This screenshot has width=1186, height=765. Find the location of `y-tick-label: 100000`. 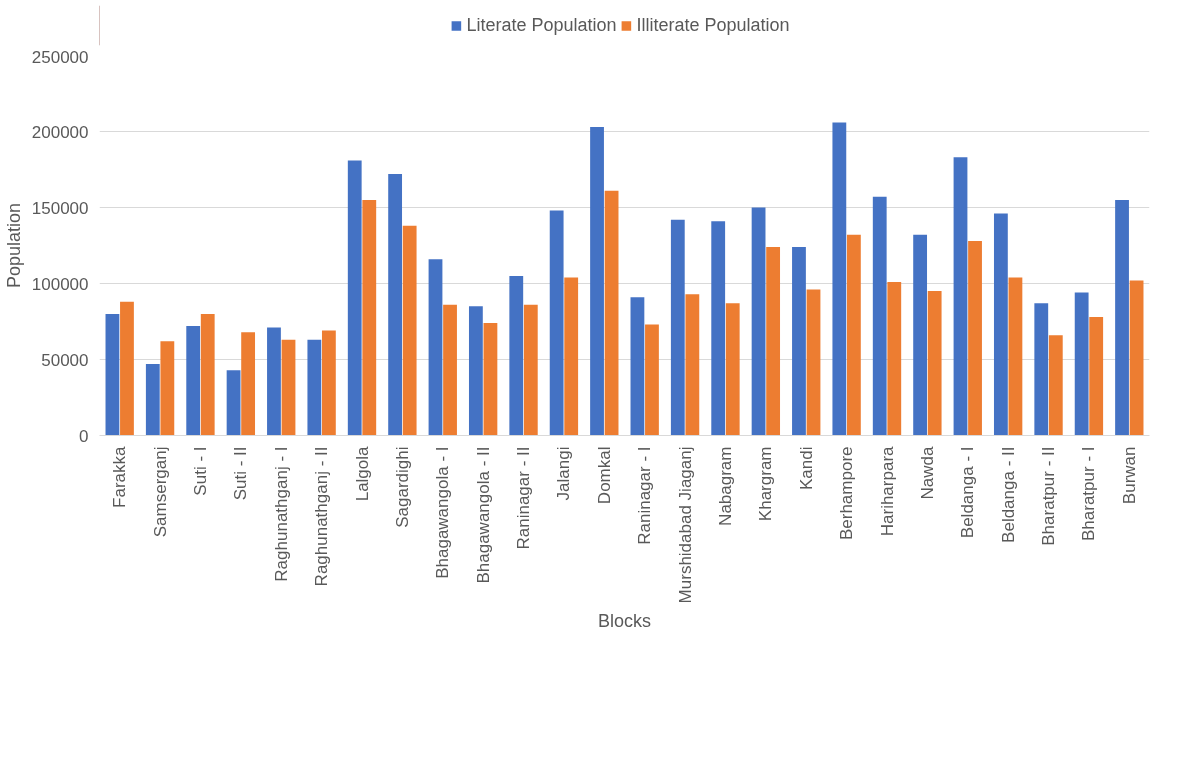

y-tick-label: 100000 is located at coordinates (60, 284).